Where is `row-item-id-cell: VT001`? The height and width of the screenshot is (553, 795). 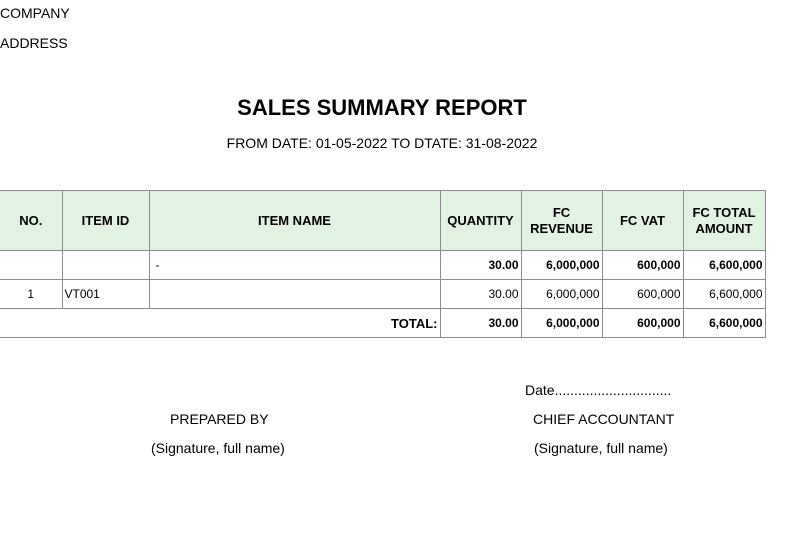
row-item-id-cell: VT001 is located at coordinates (105, 294).